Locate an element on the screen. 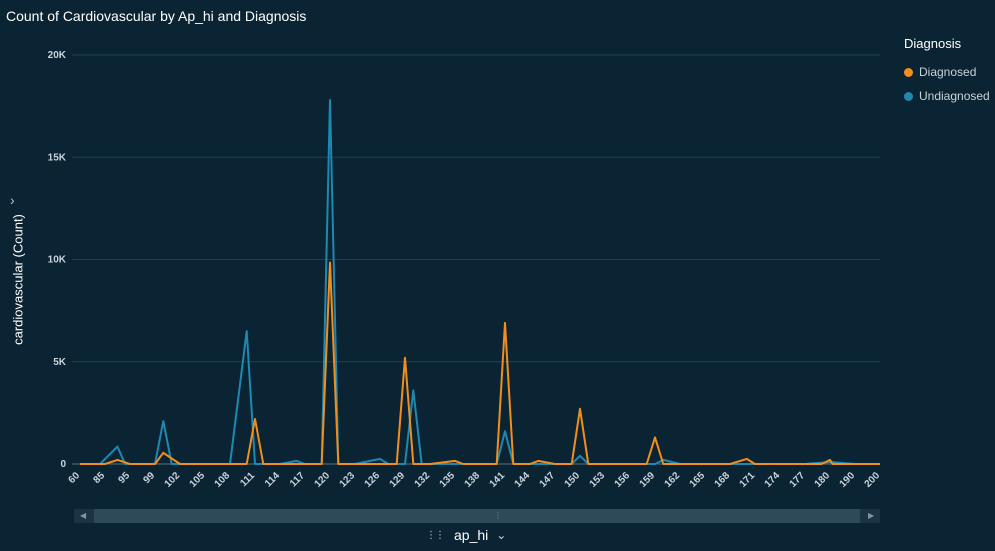 This screenshot has height=551, width=995. scroll-thumb: ⋮ is located at coordinates (477, 516).